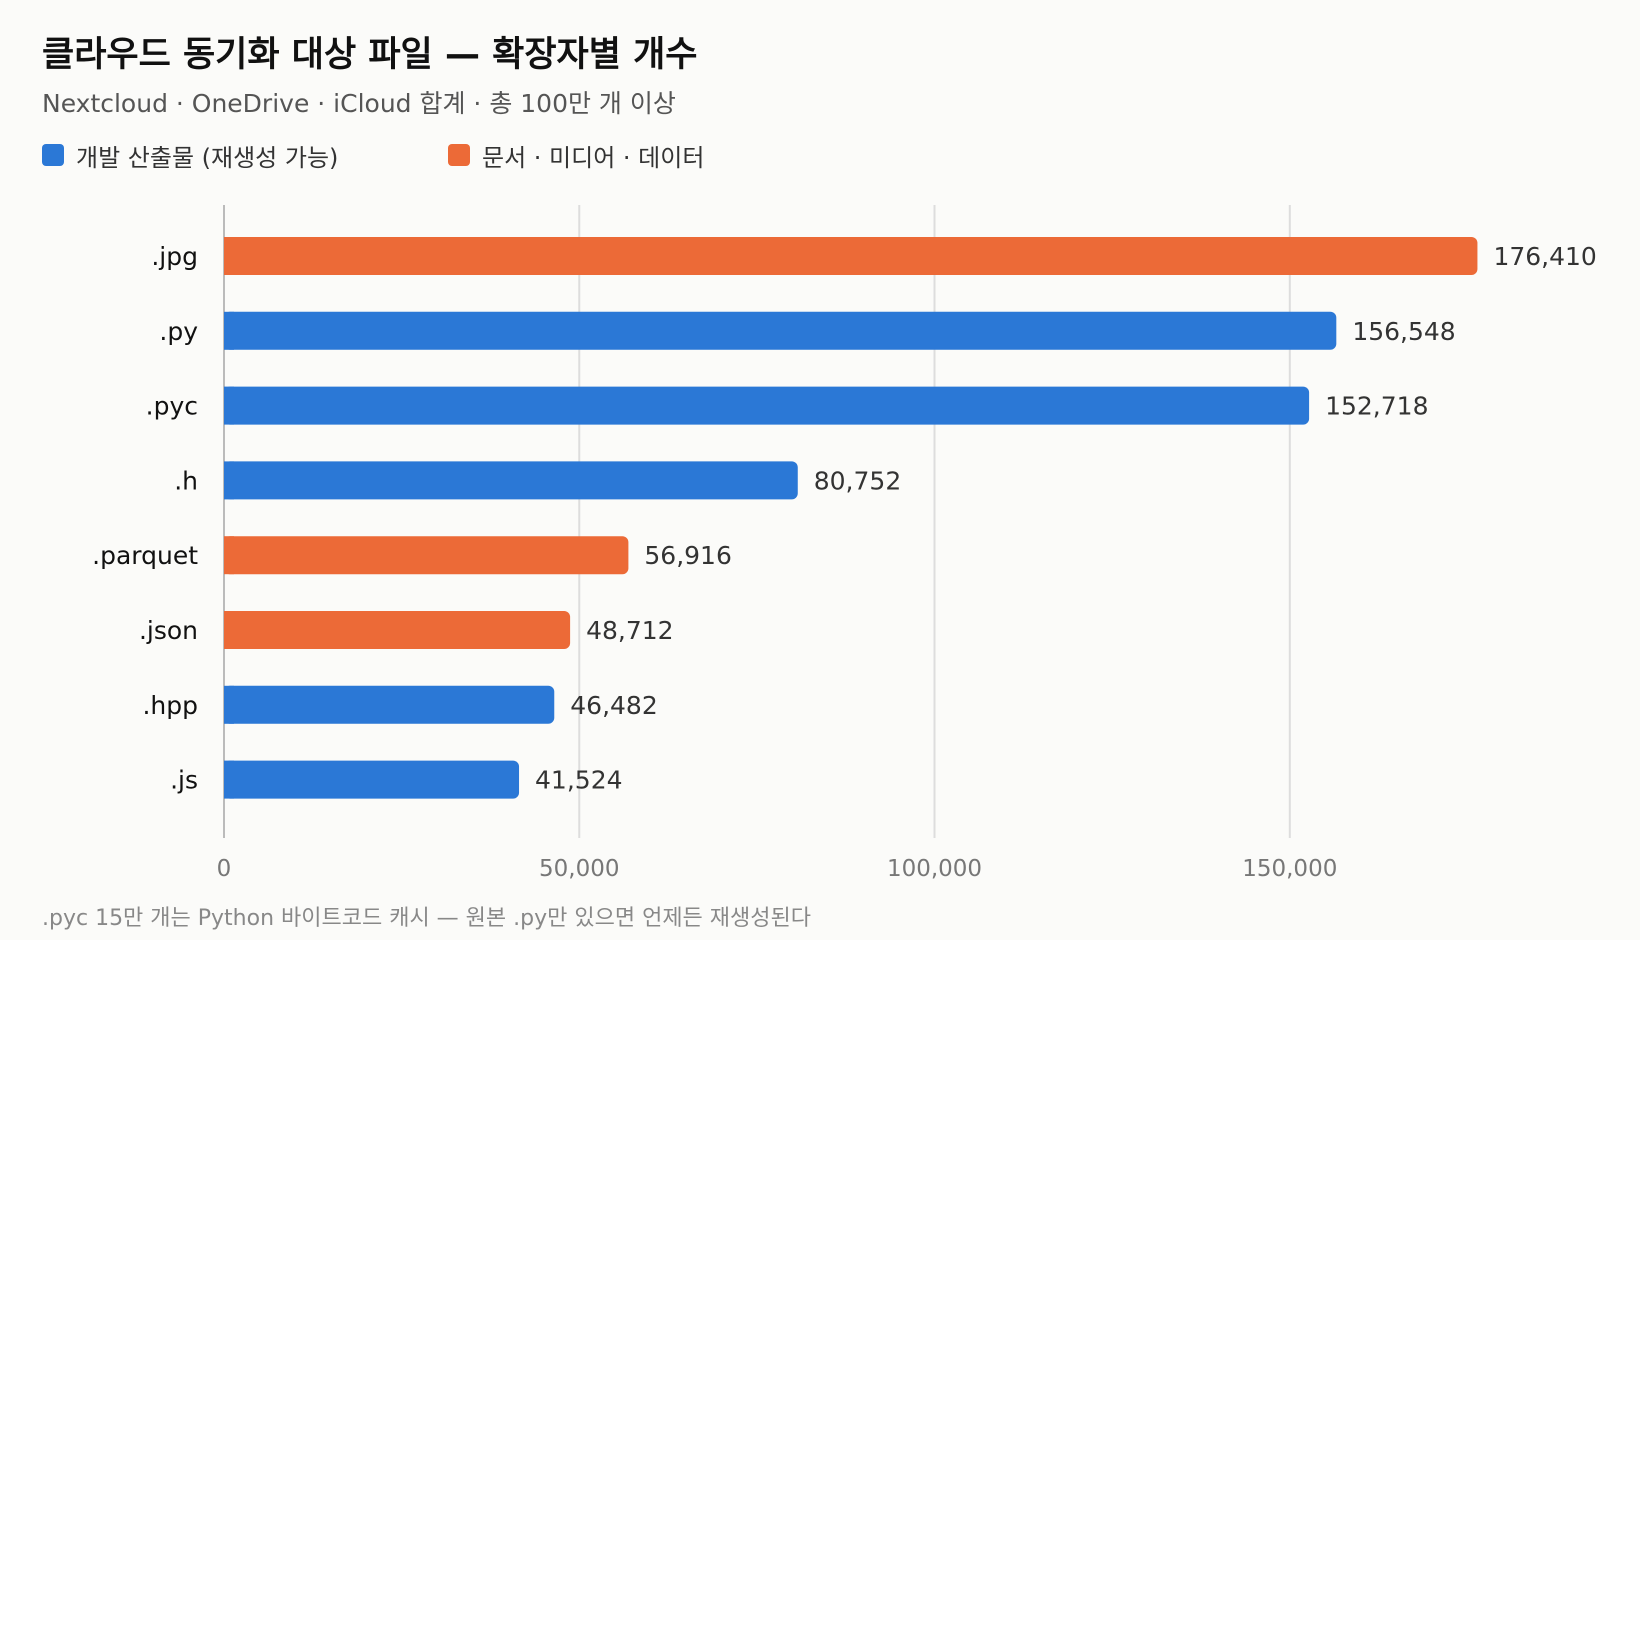  I want to click on category-label: .pyc, so click(172, 406).